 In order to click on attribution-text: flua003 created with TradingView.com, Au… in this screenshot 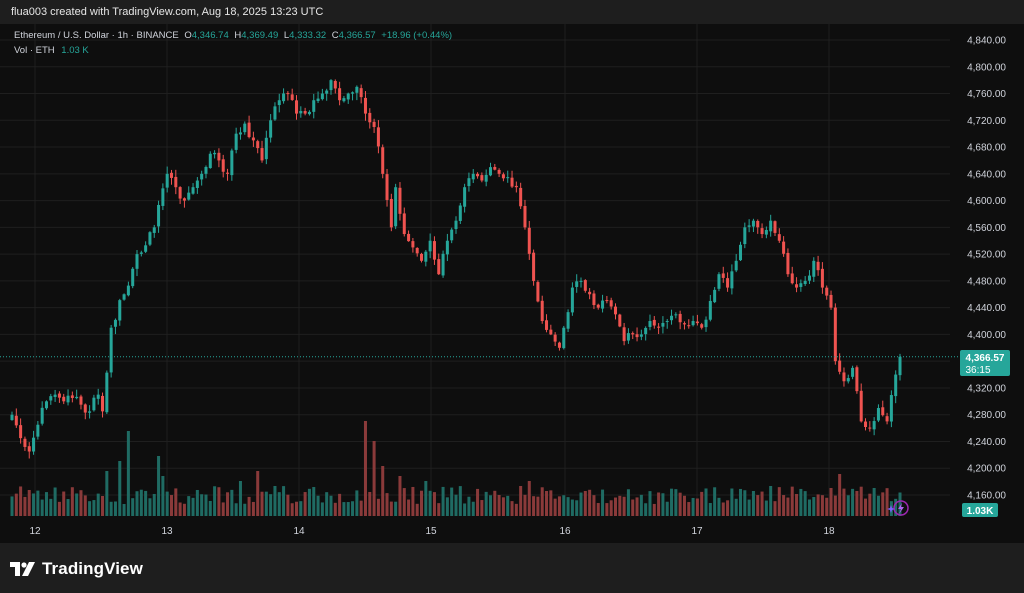, I will do `click(167, 12)`.